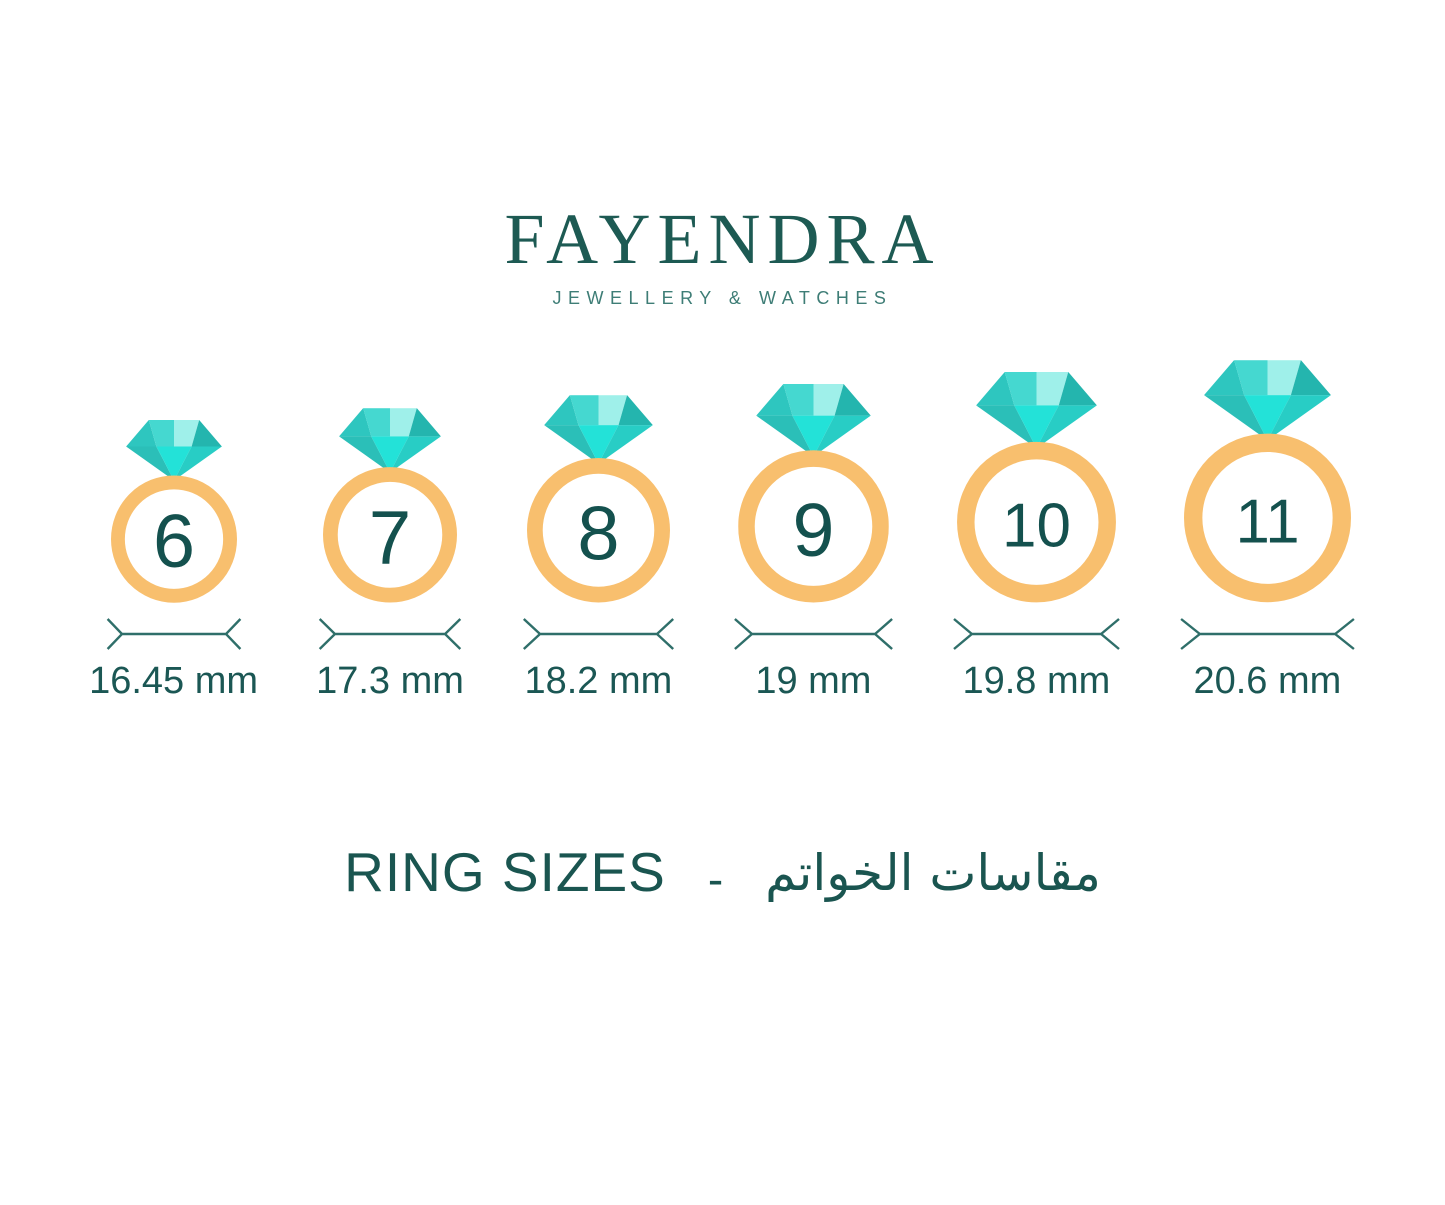 The height and width of the screenshot is (1205, 1445). I want to click on ring-number: 11, so click(1267, 521).